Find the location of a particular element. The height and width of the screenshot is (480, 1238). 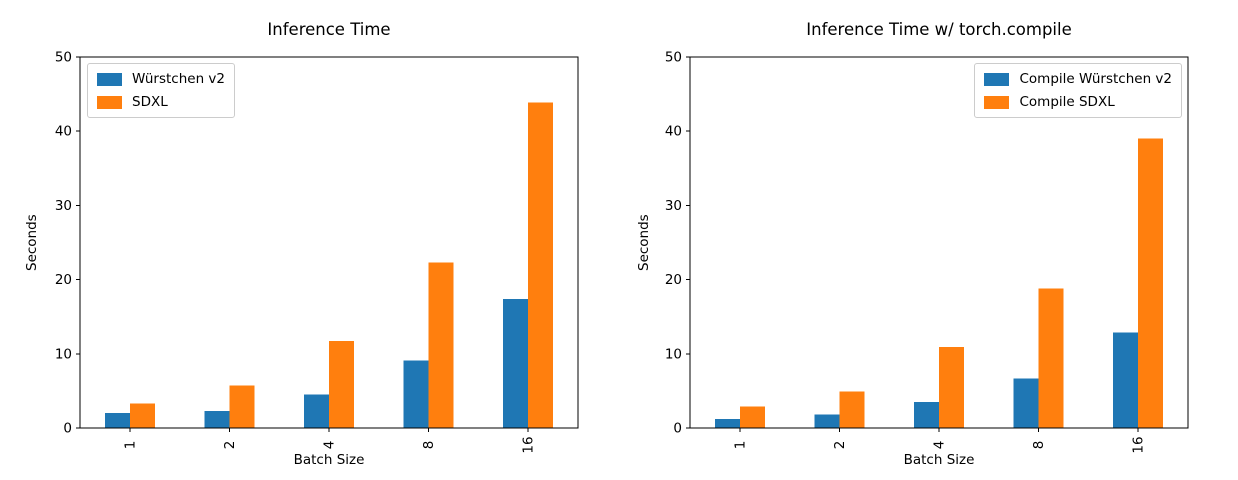

legend: Compile Würstchen v2 Compile SDXL is located at coordinates (1078, 90).